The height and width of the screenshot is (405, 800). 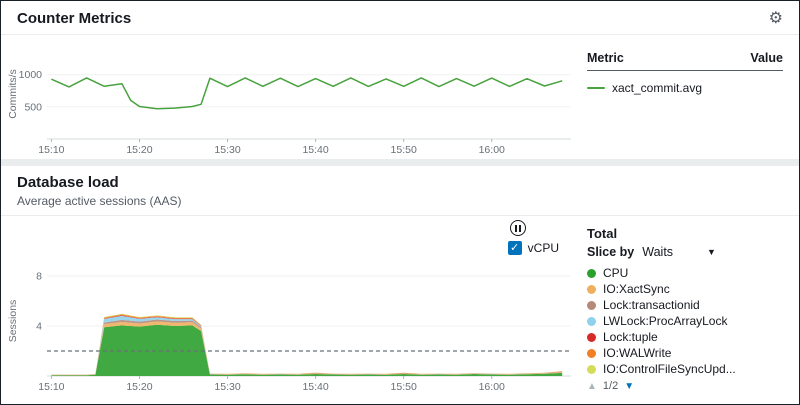 I want to click on chart-controls: ✓ vCPU, so click(x=533, y=239).